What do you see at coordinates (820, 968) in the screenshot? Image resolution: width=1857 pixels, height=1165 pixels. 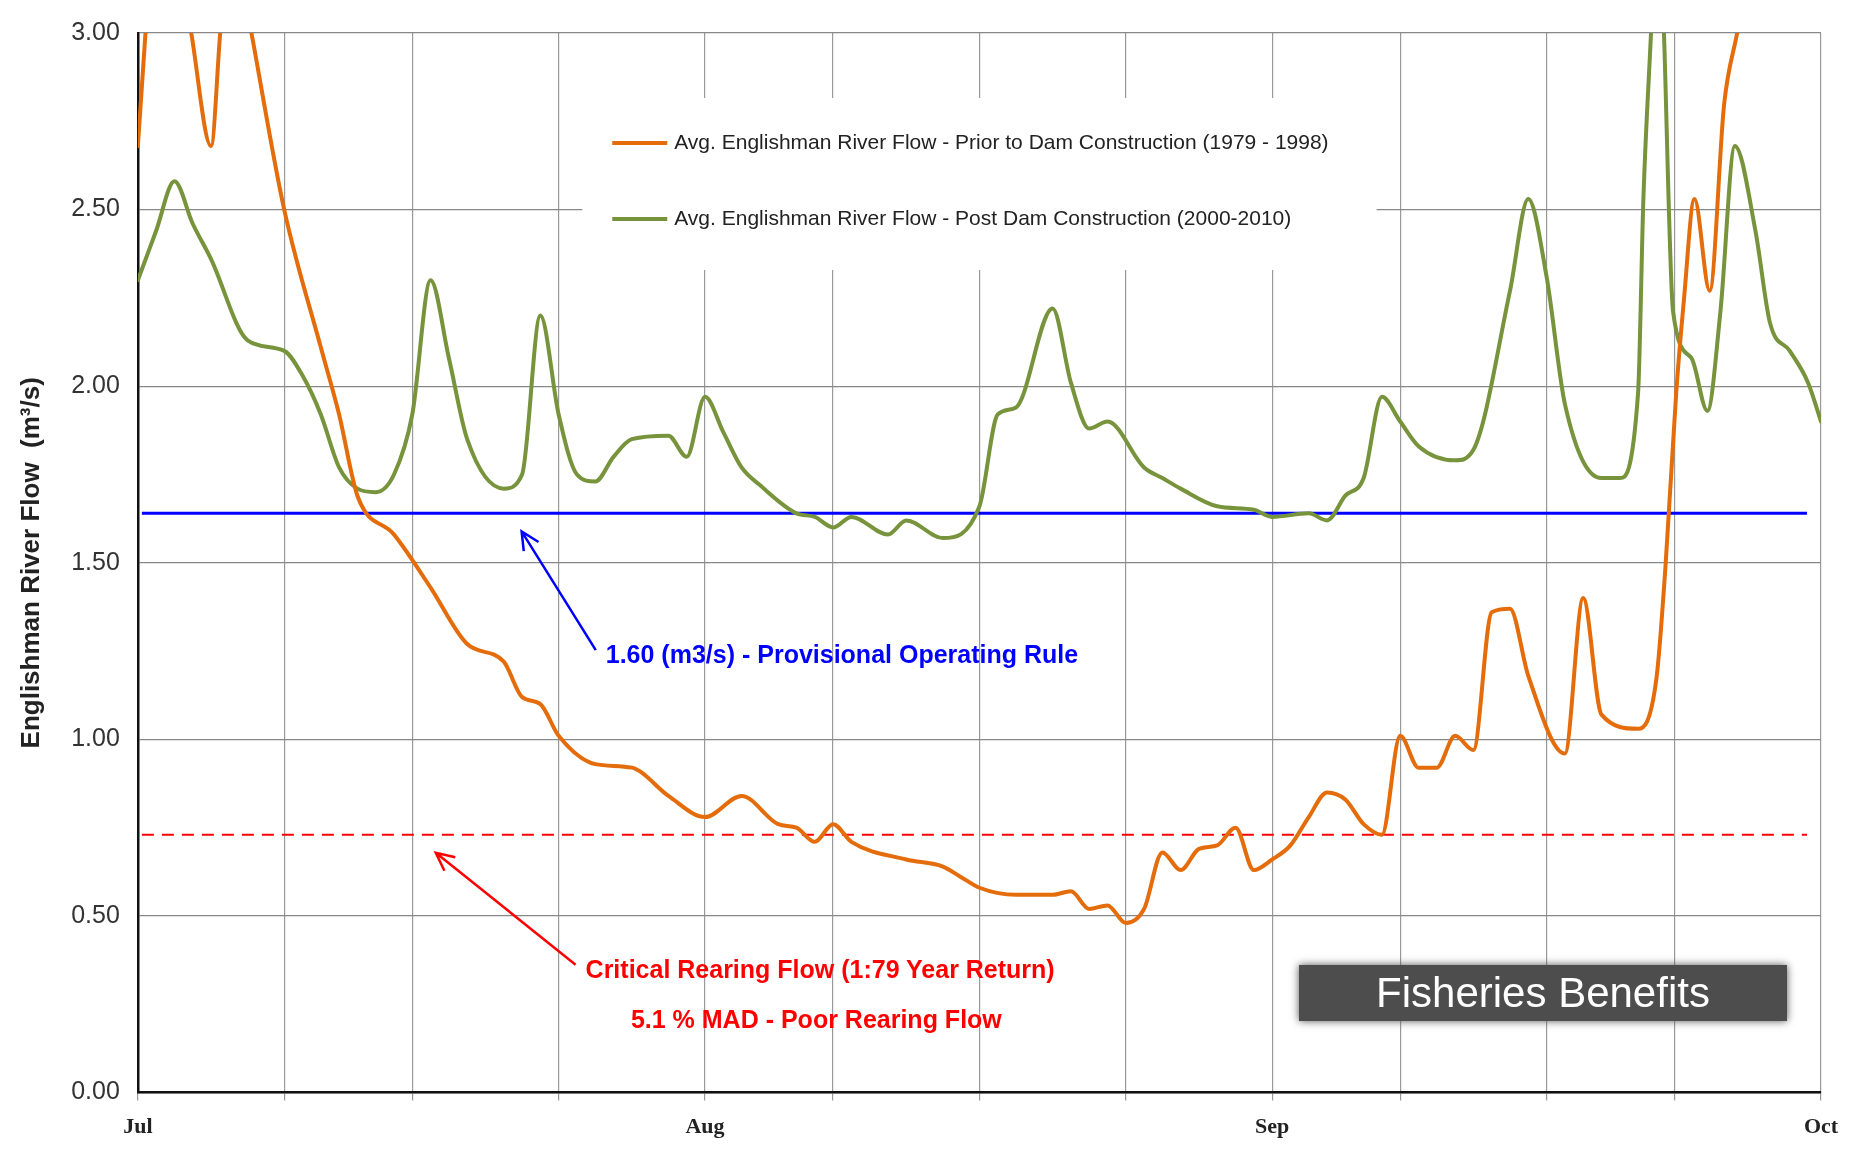 I see `ref-line-label: Critical Rearing Flow (1:79 Year Return)` at bounding box center [820, 968].